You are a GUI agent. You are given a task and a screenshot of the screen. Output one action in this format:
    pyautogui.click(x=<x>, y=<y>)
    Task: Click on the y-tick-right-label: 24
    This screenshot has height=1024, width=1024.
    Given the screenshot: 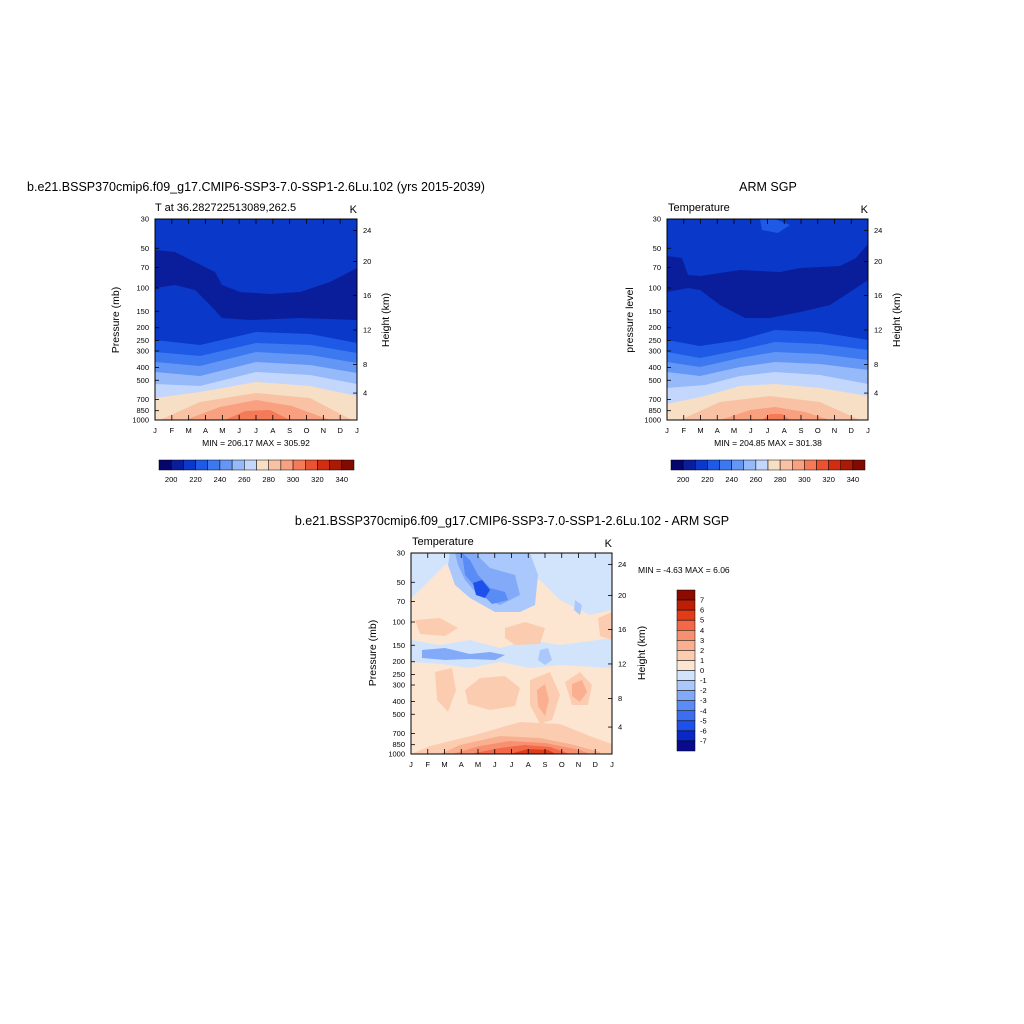 What is the action you would take?
    pyautogui.click(x=367, y=230)
    